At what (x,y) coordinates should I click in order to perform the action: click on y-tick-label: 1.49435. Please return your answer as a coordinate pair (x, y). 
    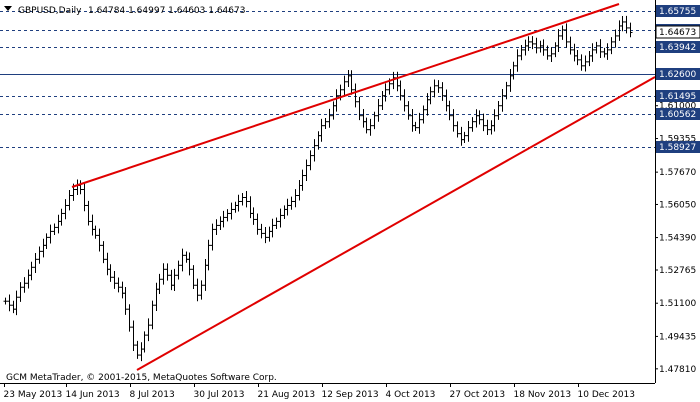
    Looking at the image, I should click on (677, 337).